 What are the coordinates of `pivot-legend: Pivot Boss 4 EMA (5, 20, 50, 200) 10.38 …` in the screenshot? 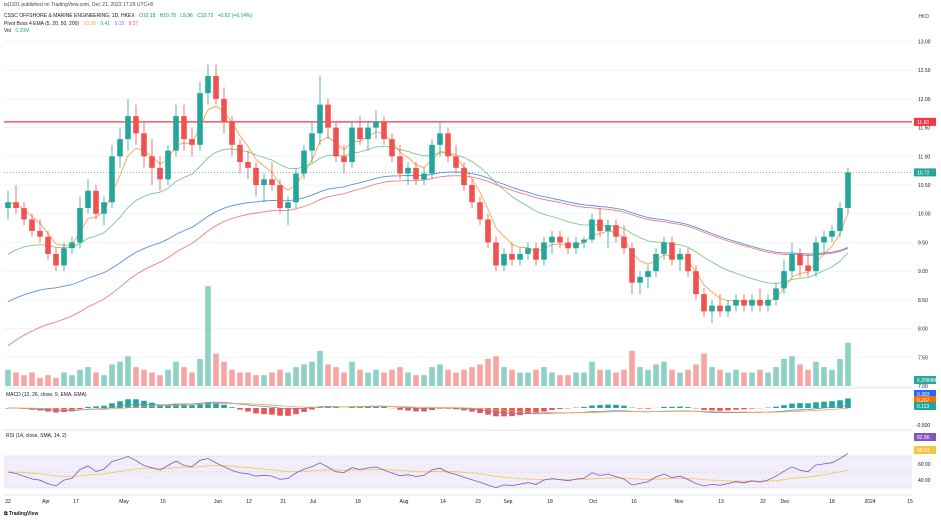 It's located at (72, 24).